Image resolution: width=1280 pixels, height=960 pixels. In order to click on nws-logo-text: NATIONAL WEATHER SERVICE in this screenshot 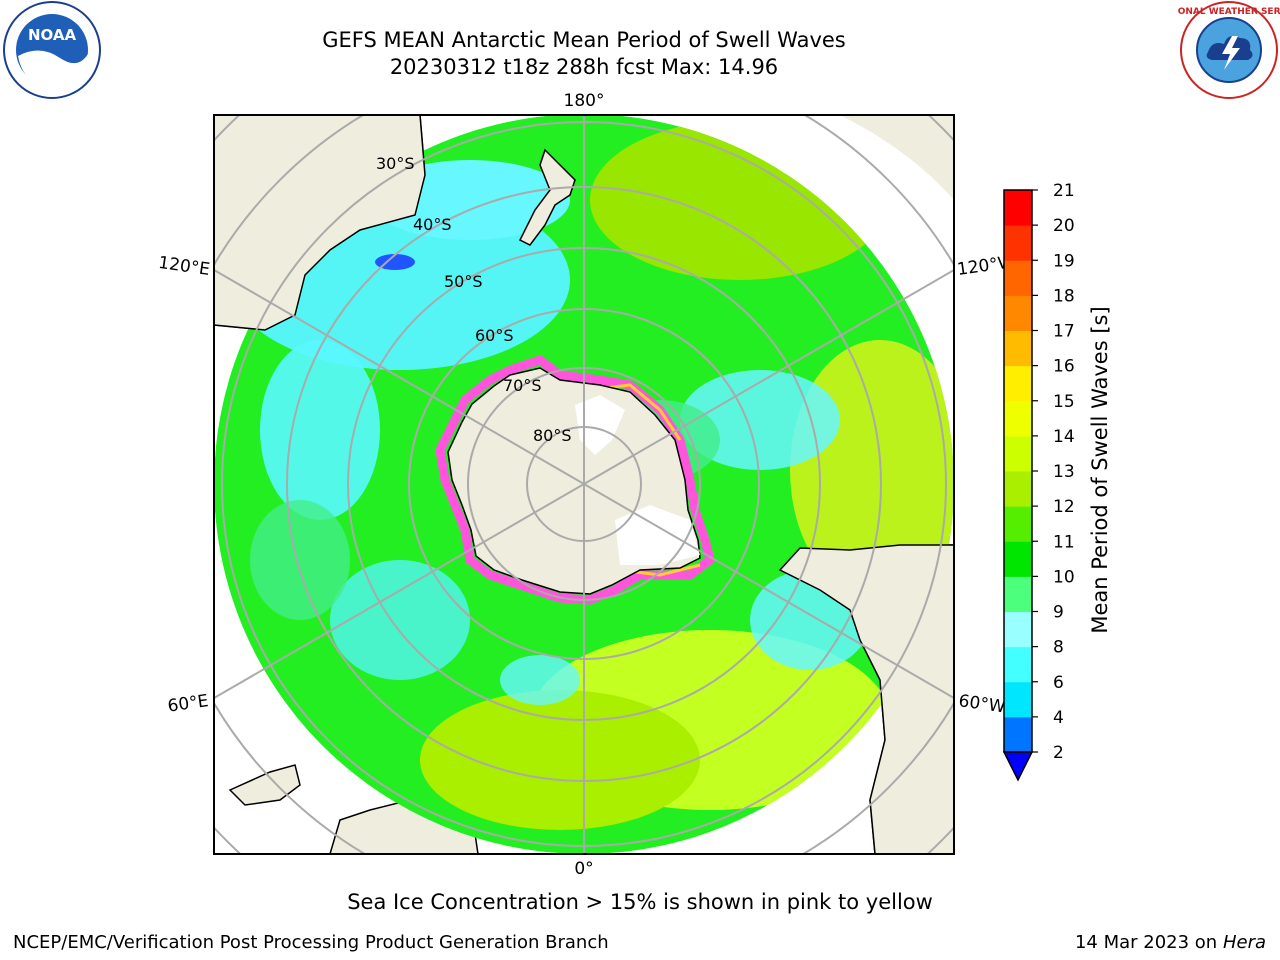, I will do `click(1229, 12)`.